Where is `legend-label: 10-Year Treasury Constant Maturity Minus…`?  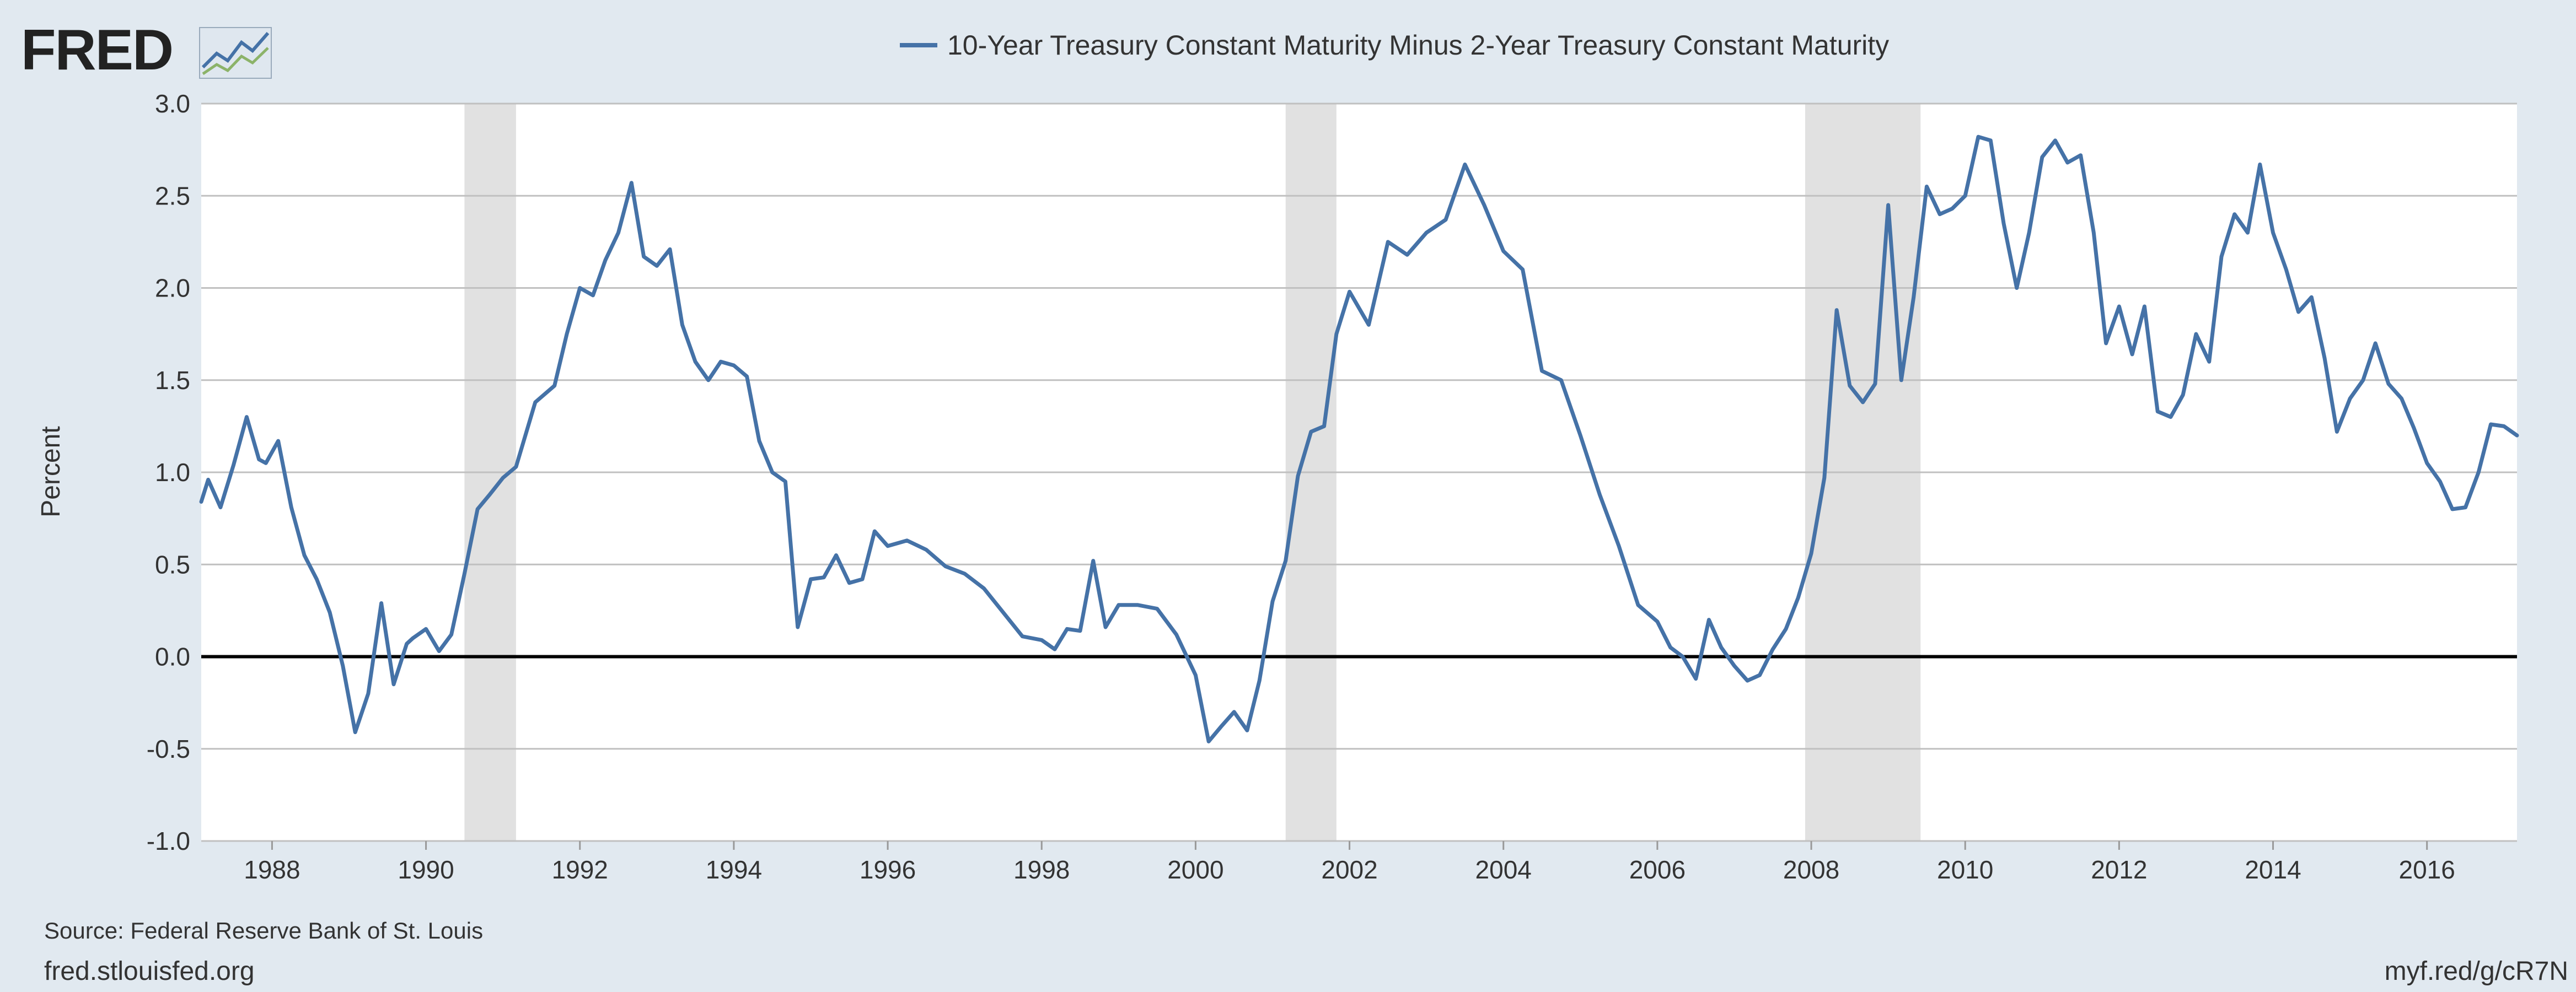 legend-label: 10-Year Treasury Constant Maturity Minus… is located at coordinates (1418, 45).